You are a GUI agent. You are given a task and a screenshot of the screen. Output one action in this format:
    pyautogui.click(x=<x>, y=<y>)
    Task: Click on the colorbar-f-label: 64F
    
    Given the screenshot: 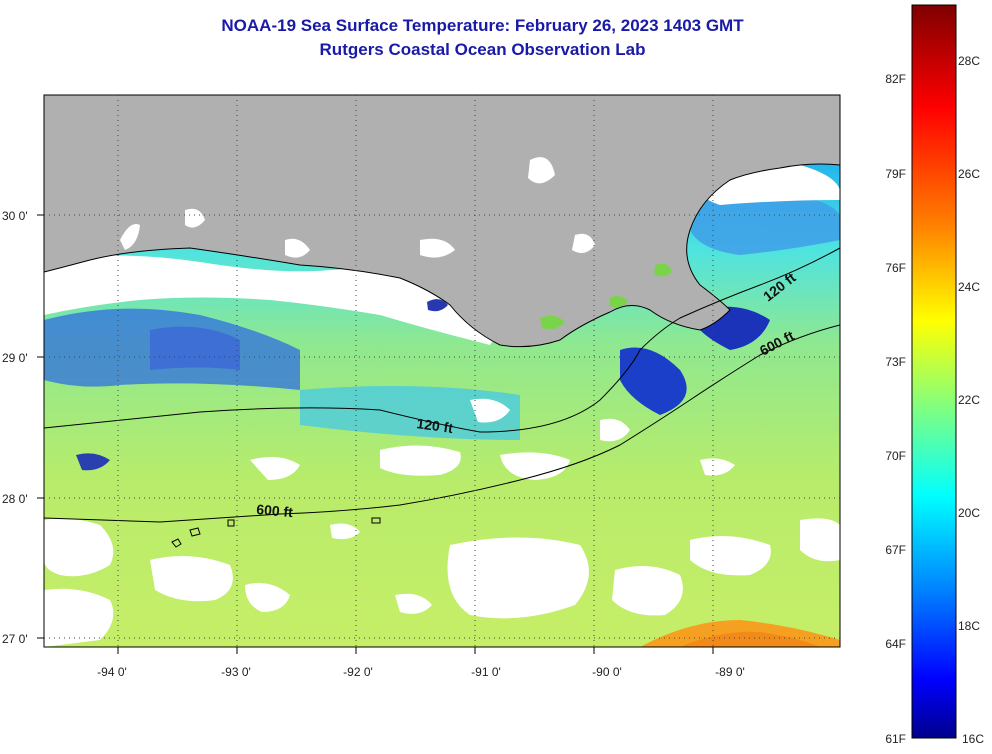 What is the action you would take?
    pyautogui.click(x=895, y=644)
    